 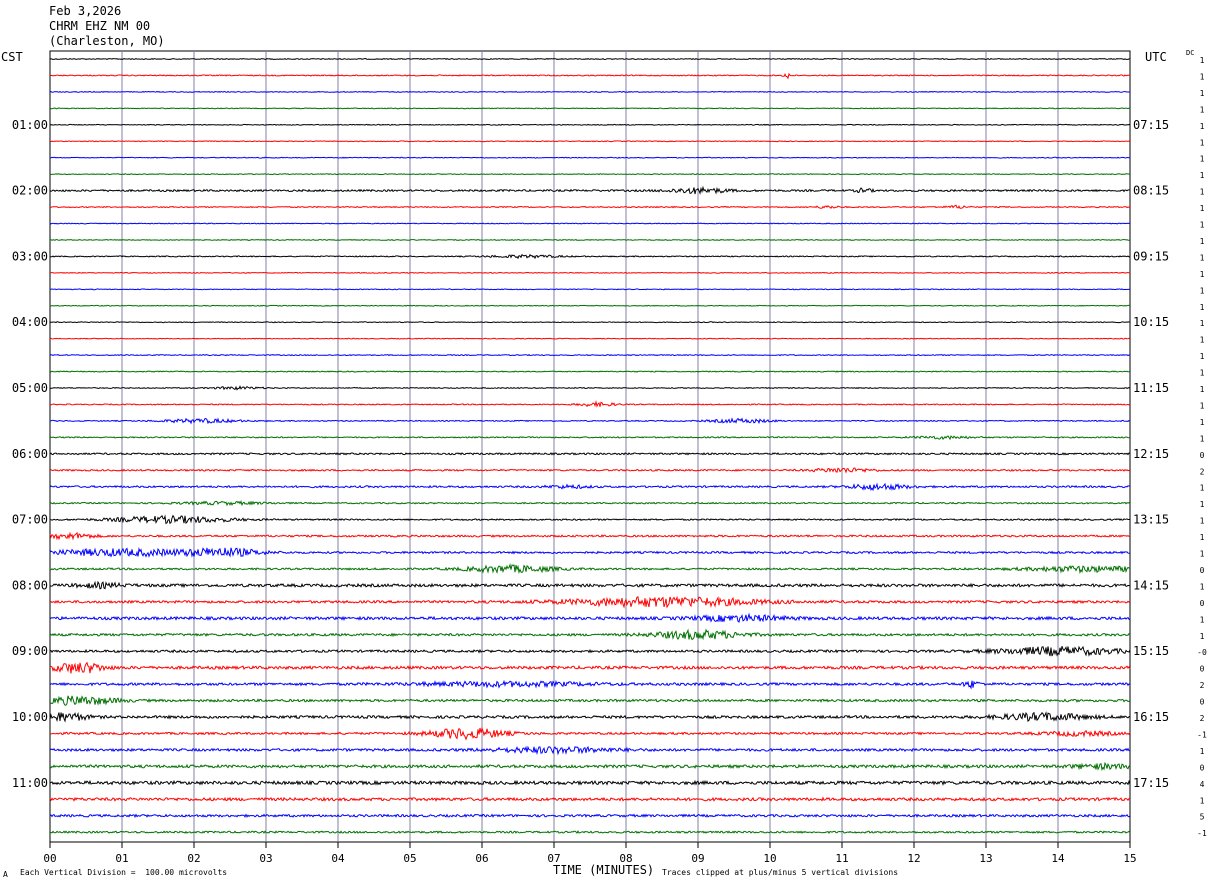 I want to click on x-axis-title: TIME (MINUTES), so click(x=604, y=870).